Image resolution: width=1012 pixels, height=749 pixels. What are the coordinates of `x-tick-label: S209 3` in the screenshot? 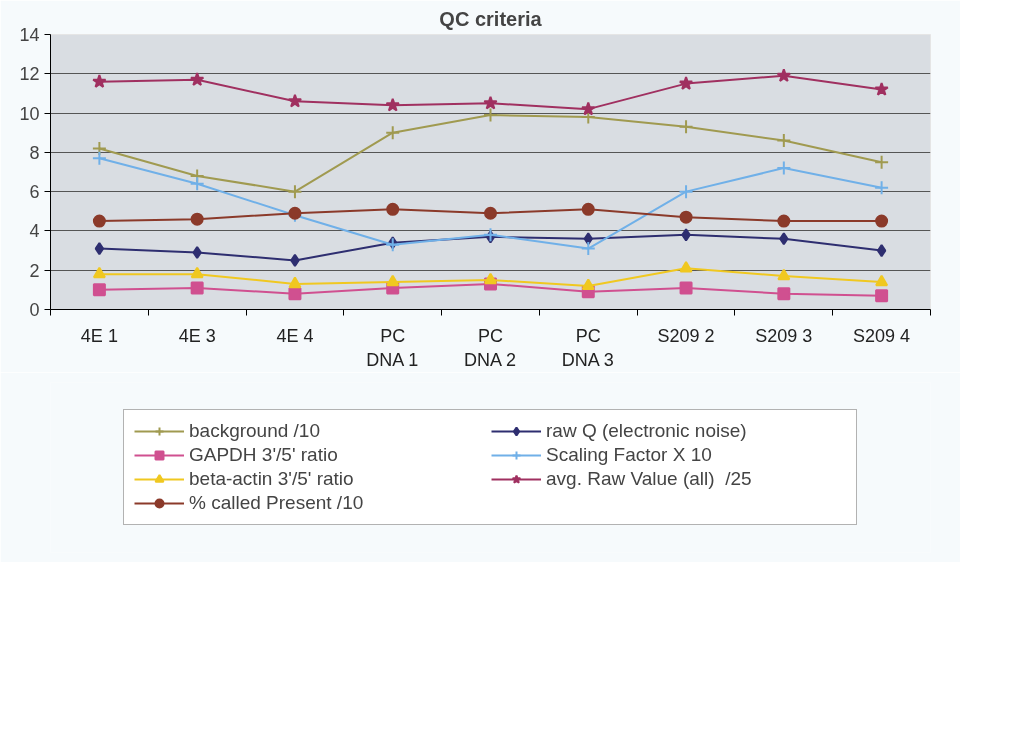 It's located at (784, 335).